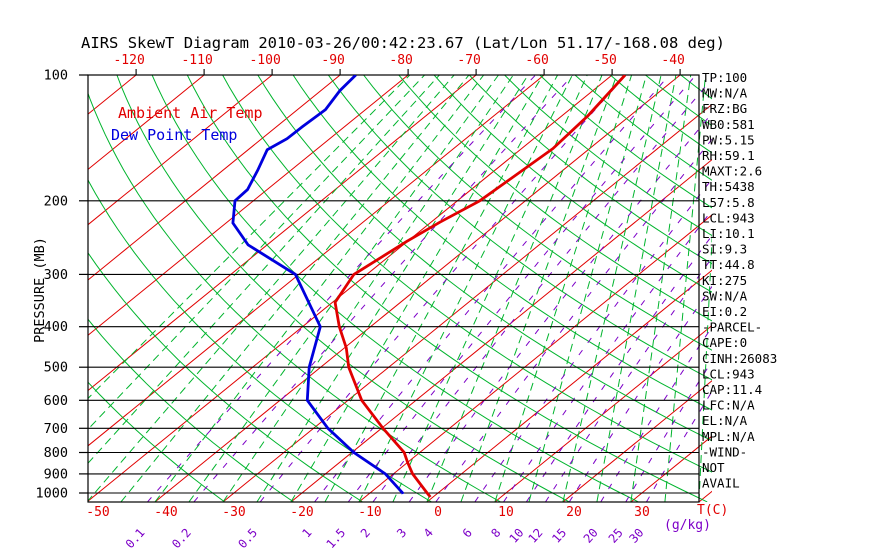 The image size is (870, 560). What do you see at coordinates (732, 389) in the screenshot?
I see `stats-panel-row: CAP:11.4` at bounding box center [732, 389].